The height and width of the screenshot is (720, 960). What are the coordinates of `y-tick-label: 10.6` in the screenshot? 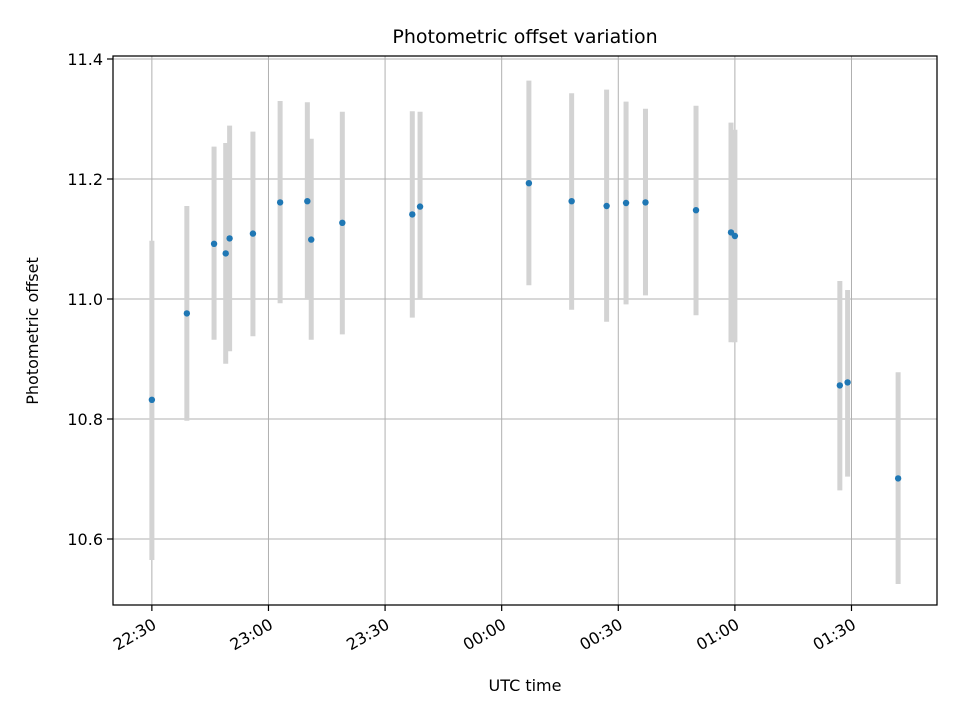 It's located at (85, 539).